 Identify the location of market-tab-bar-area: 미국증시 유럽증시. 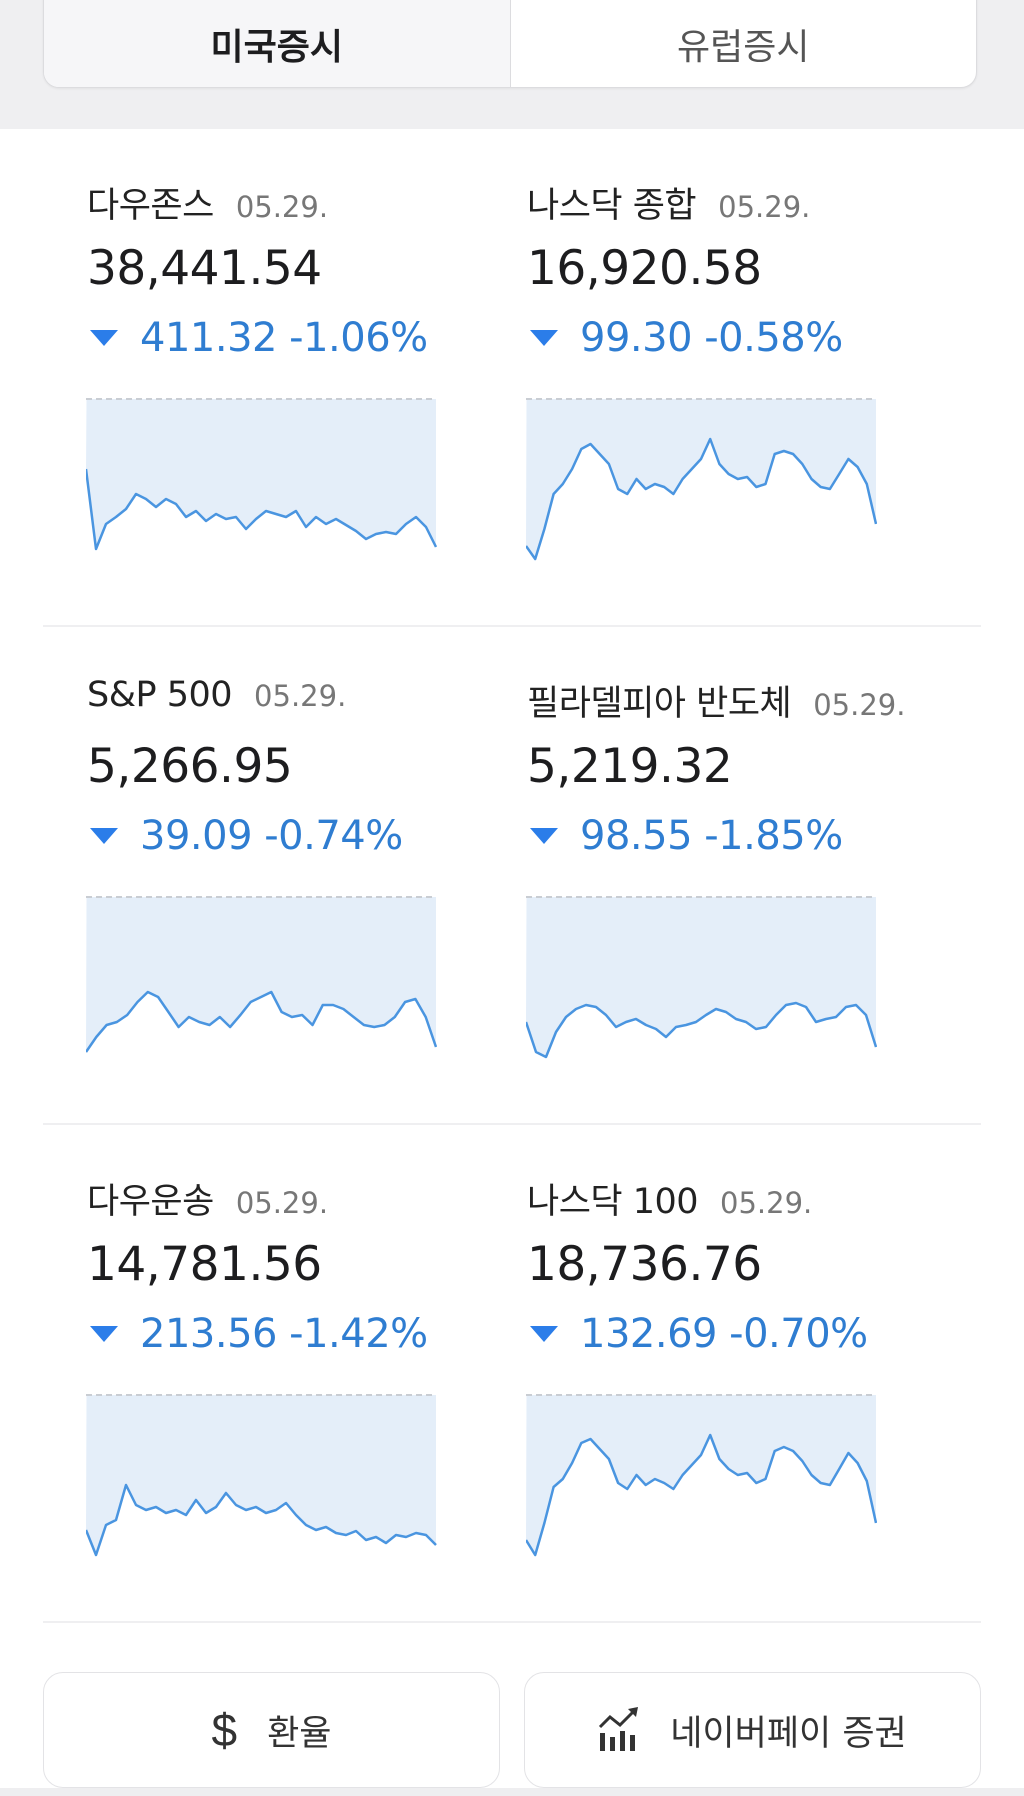
(512, 64).